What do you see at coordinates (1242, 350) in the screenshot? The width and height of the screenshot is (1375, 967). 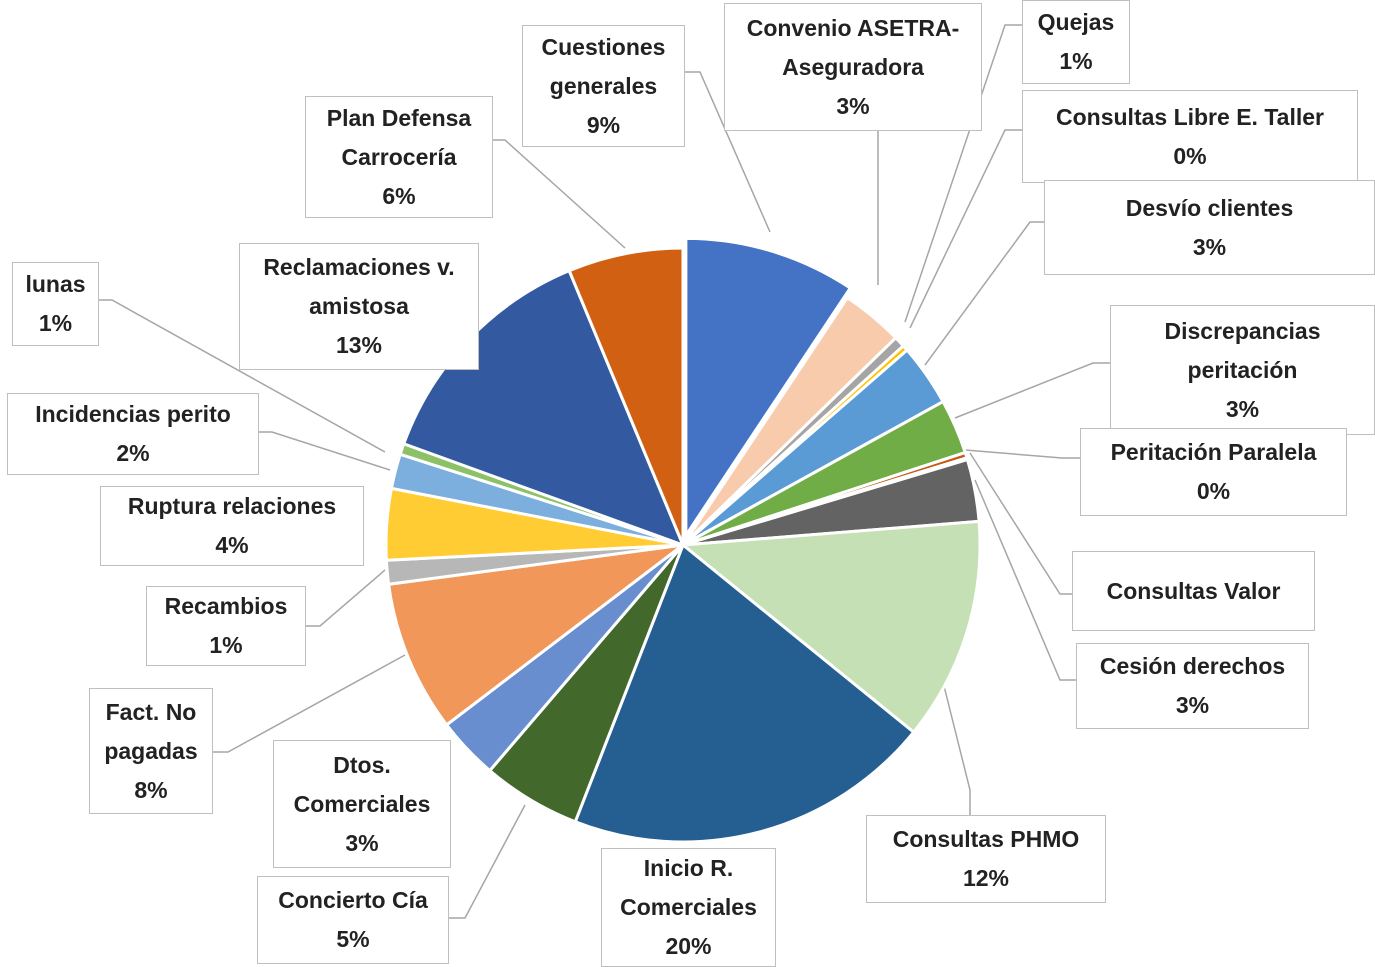 I see `category-label: Discrepancias peritación` at bounding box center [1242, 350].